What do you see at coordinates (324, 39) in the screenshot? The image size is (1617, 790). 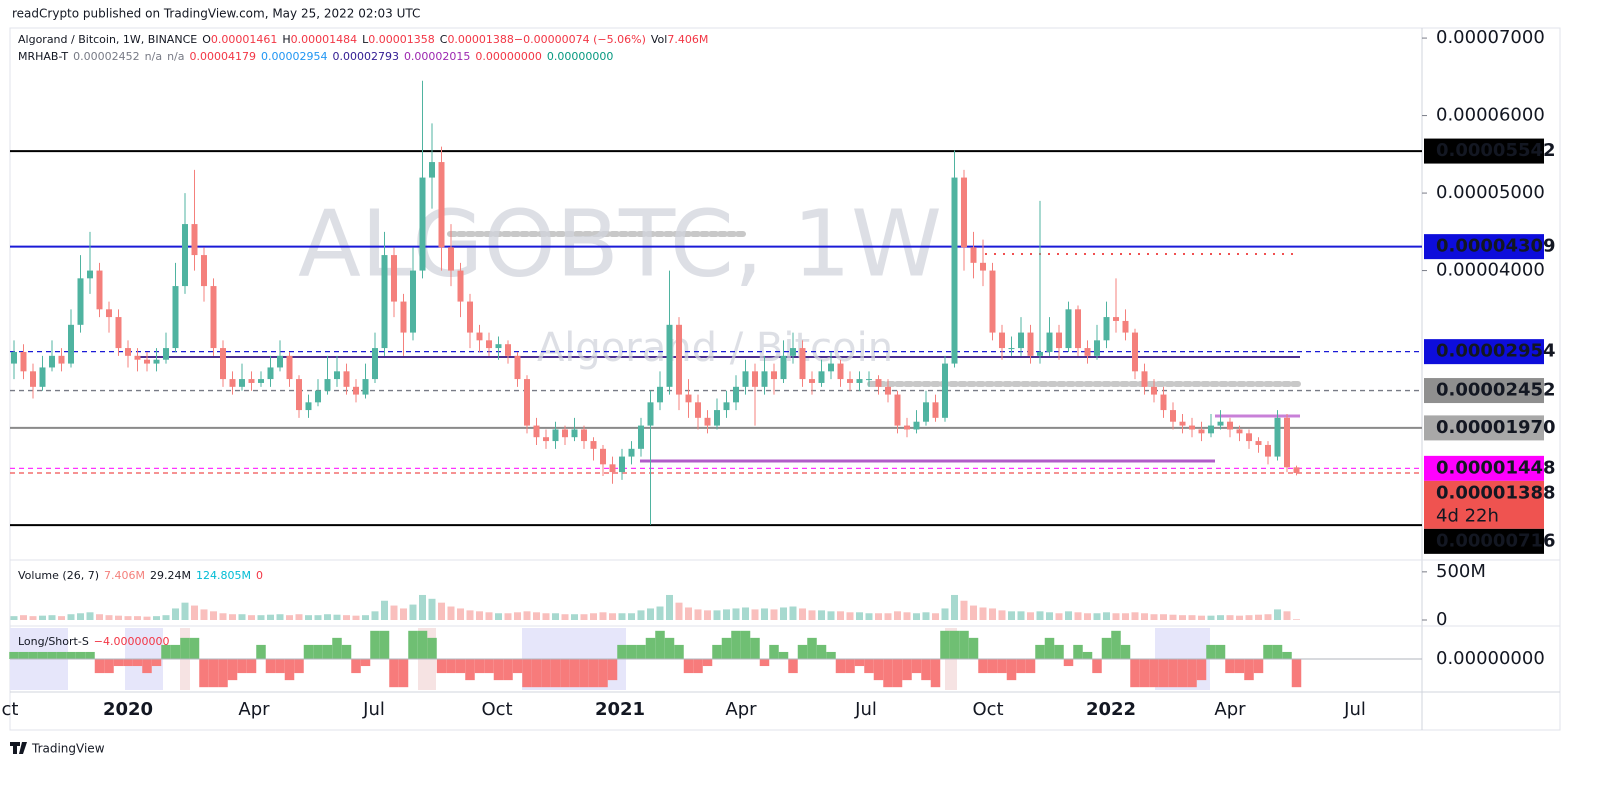 I see `legend-value: 0.00001484` at bounding box center [324, 39].